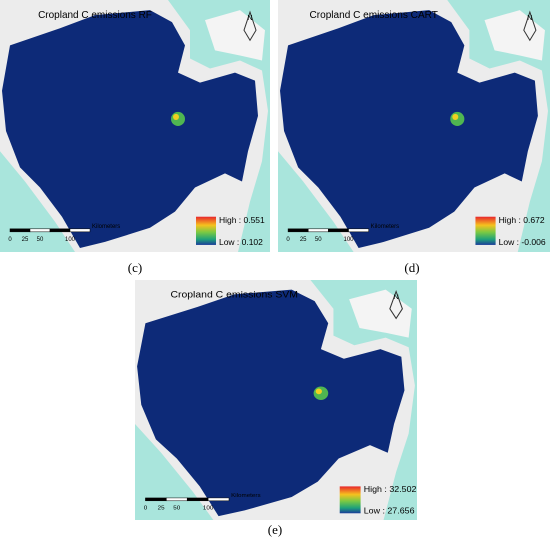  Describe the element at coordinates (95, 15) in the screenshot. I see `map-title: Cropland C emissions RF` at that location.